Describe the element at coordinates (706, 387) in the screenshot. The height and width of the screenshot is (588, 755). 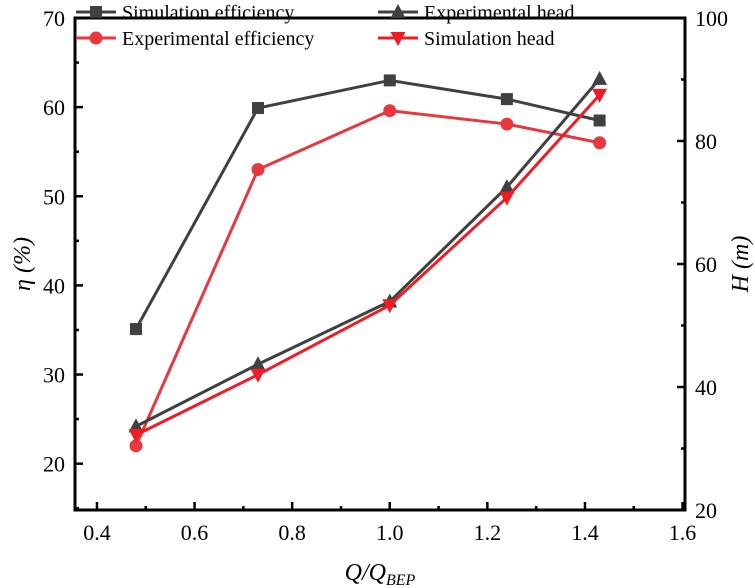
I see `y-right-tick-label: 40` at that location.